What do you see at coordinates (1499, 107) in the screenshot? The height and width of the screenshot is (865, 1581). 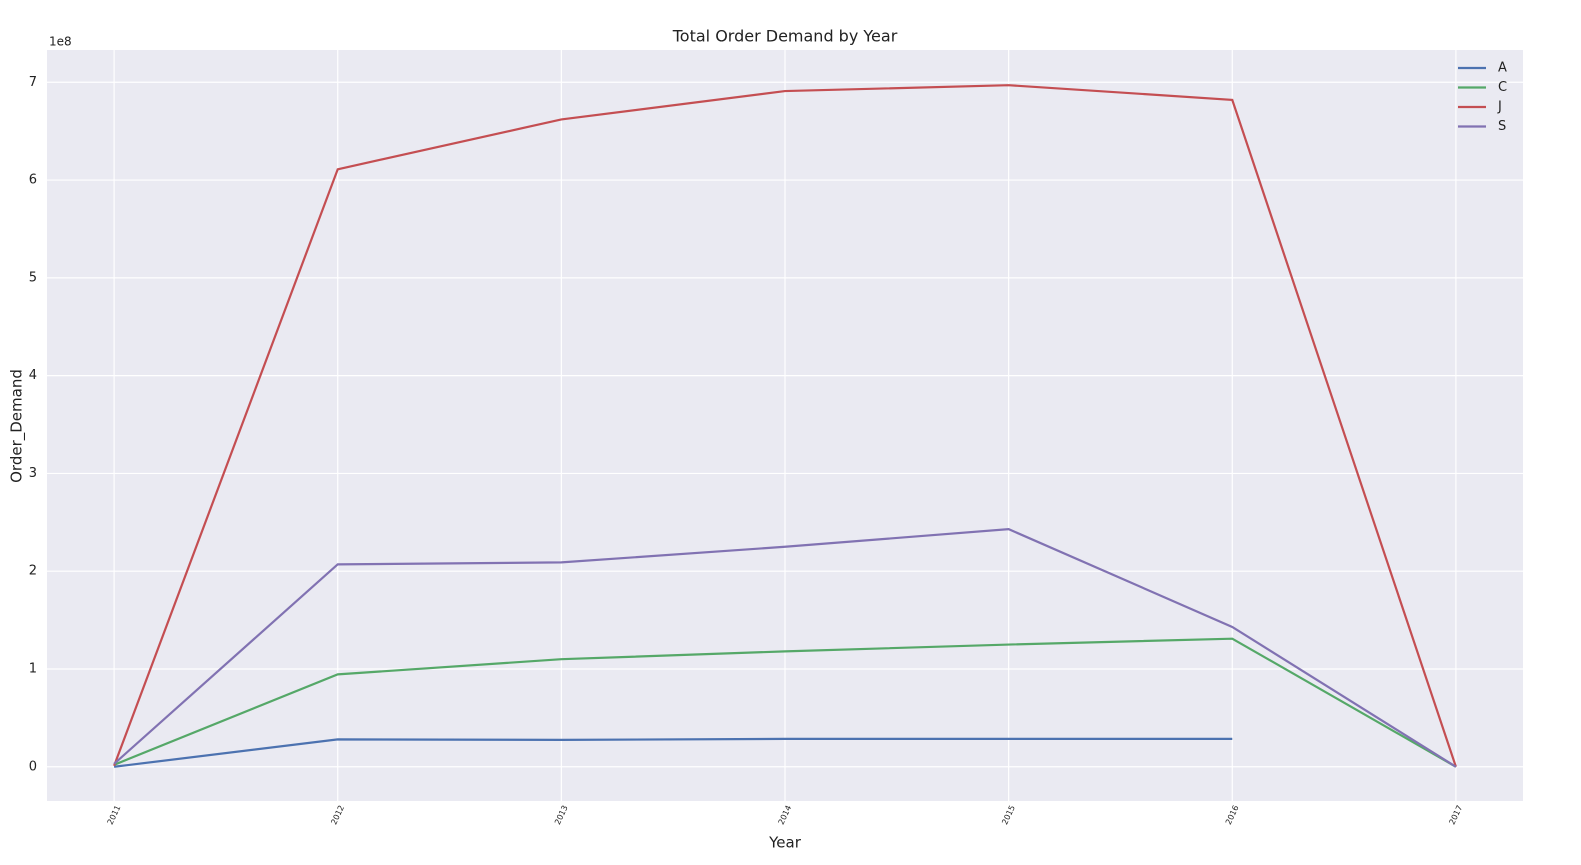 I see `legend-label: J` at bounding box center [1499, 107].